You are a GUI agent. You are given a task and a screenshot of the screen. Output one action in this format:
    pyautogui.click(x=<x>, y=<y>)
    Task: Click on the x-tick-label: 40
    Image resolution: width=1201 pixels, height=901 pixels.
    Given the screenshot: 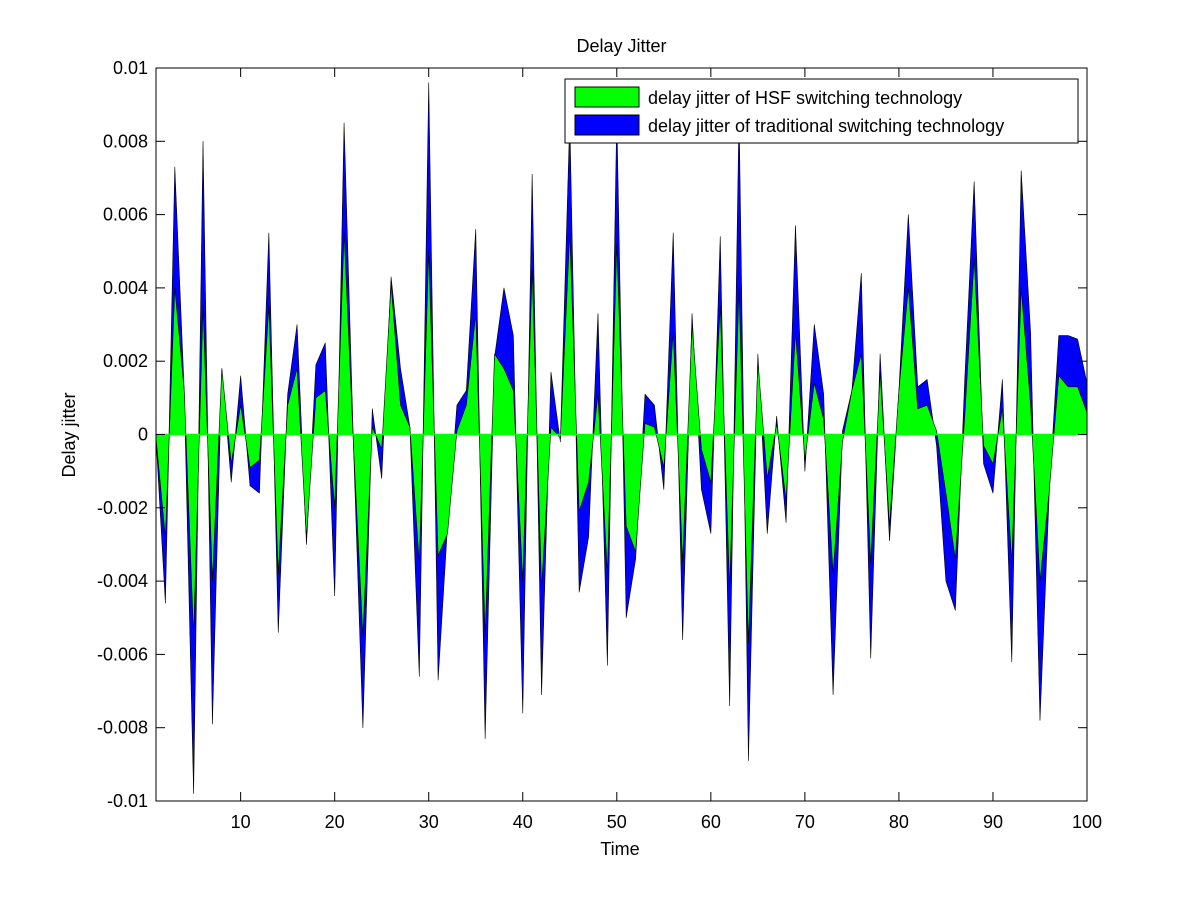 What is the action you would take?
    pyautogui.click(x=523, y=822)
    